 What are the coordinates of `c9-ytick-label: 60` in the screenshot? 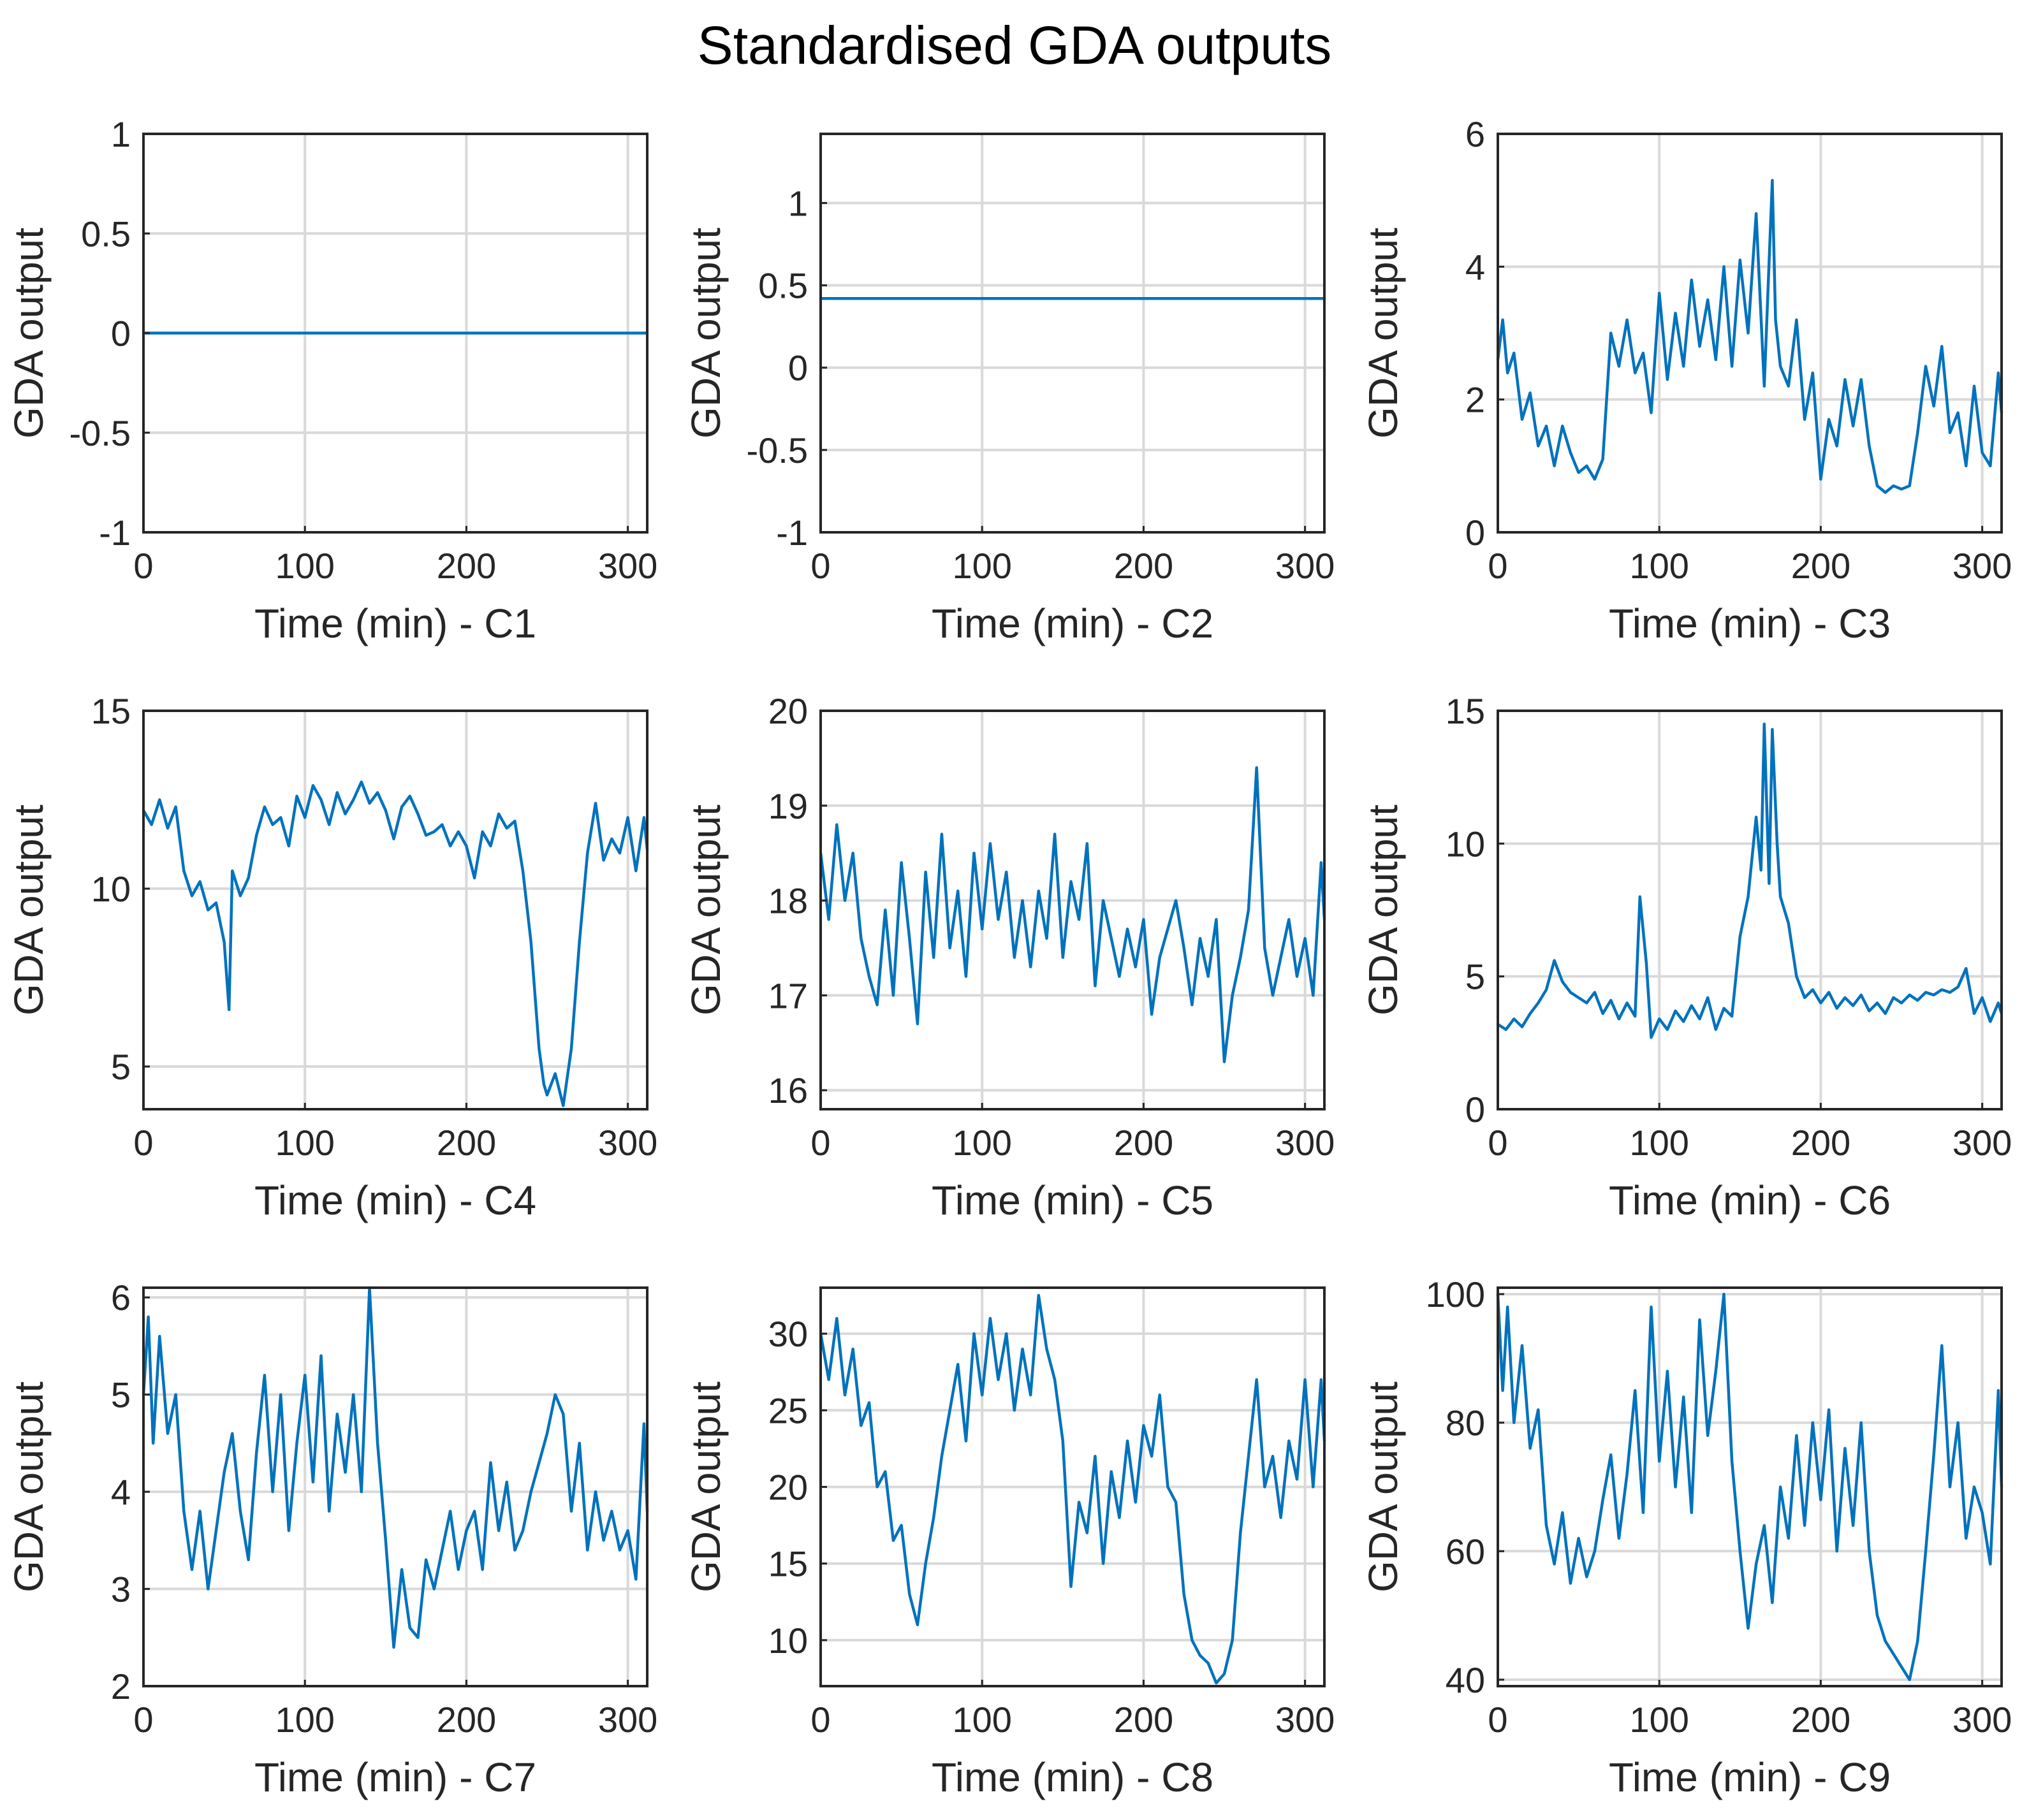 It's located at (1465, 1551).